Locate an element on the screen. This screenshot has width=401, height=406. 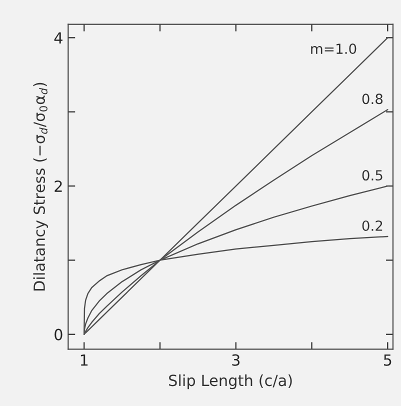
y-tick-label: 2 is located at coordinates (58, 186).